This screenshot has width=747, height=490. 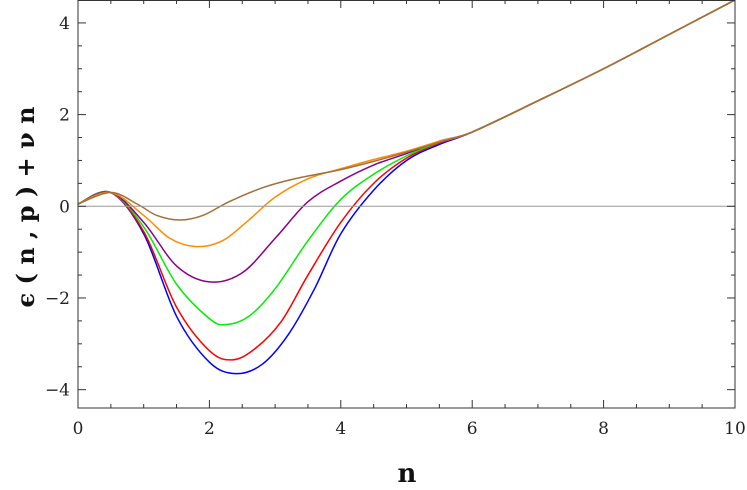 What do you see at coordinates (603, 429) in the screenshot?
I see `x-tick-label: 8` at bounding box center [603, 429].